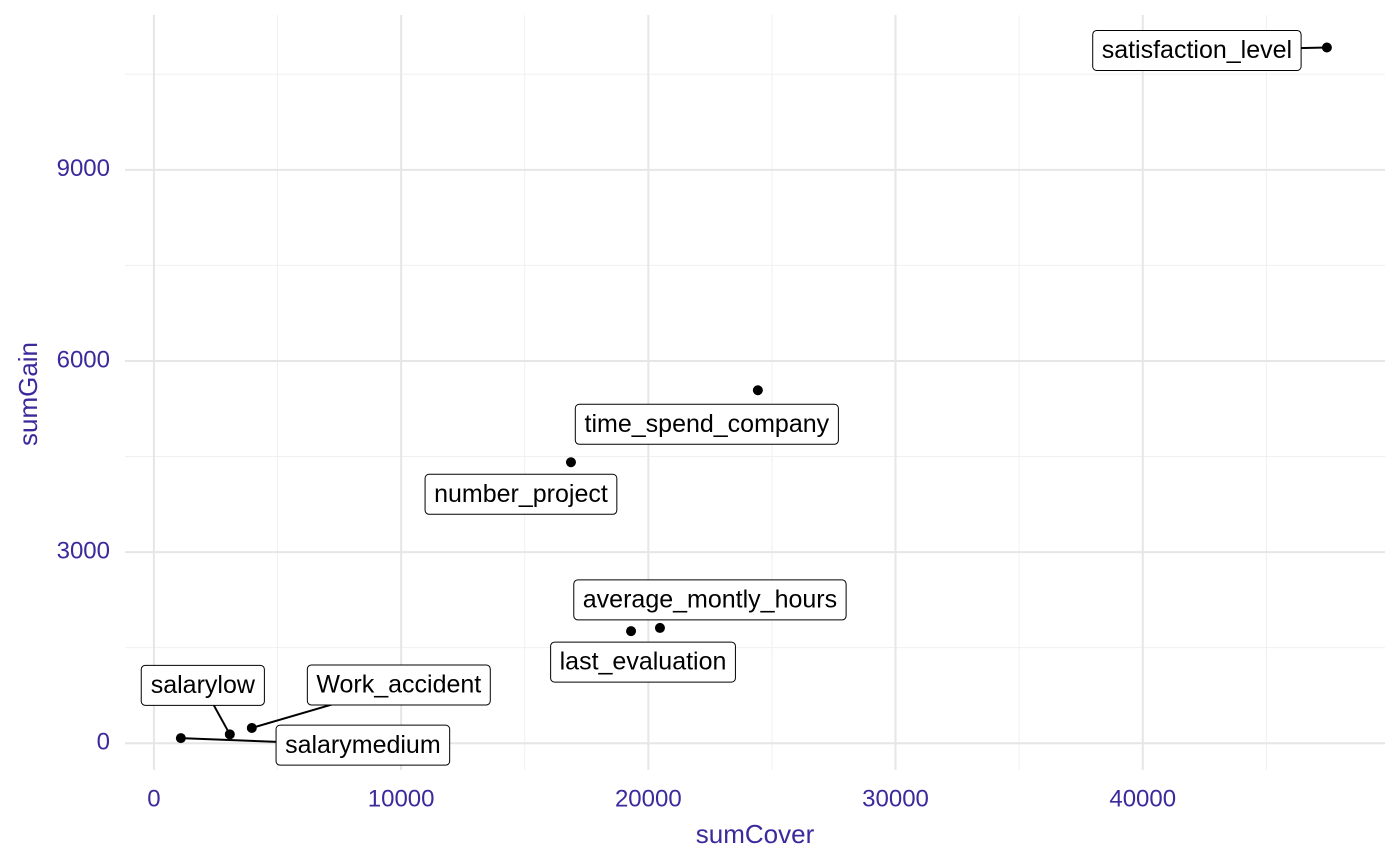 This screenshot has height=866, width=1400. I want to click on point-label-text: average_montly_hours, so click(710, 600).